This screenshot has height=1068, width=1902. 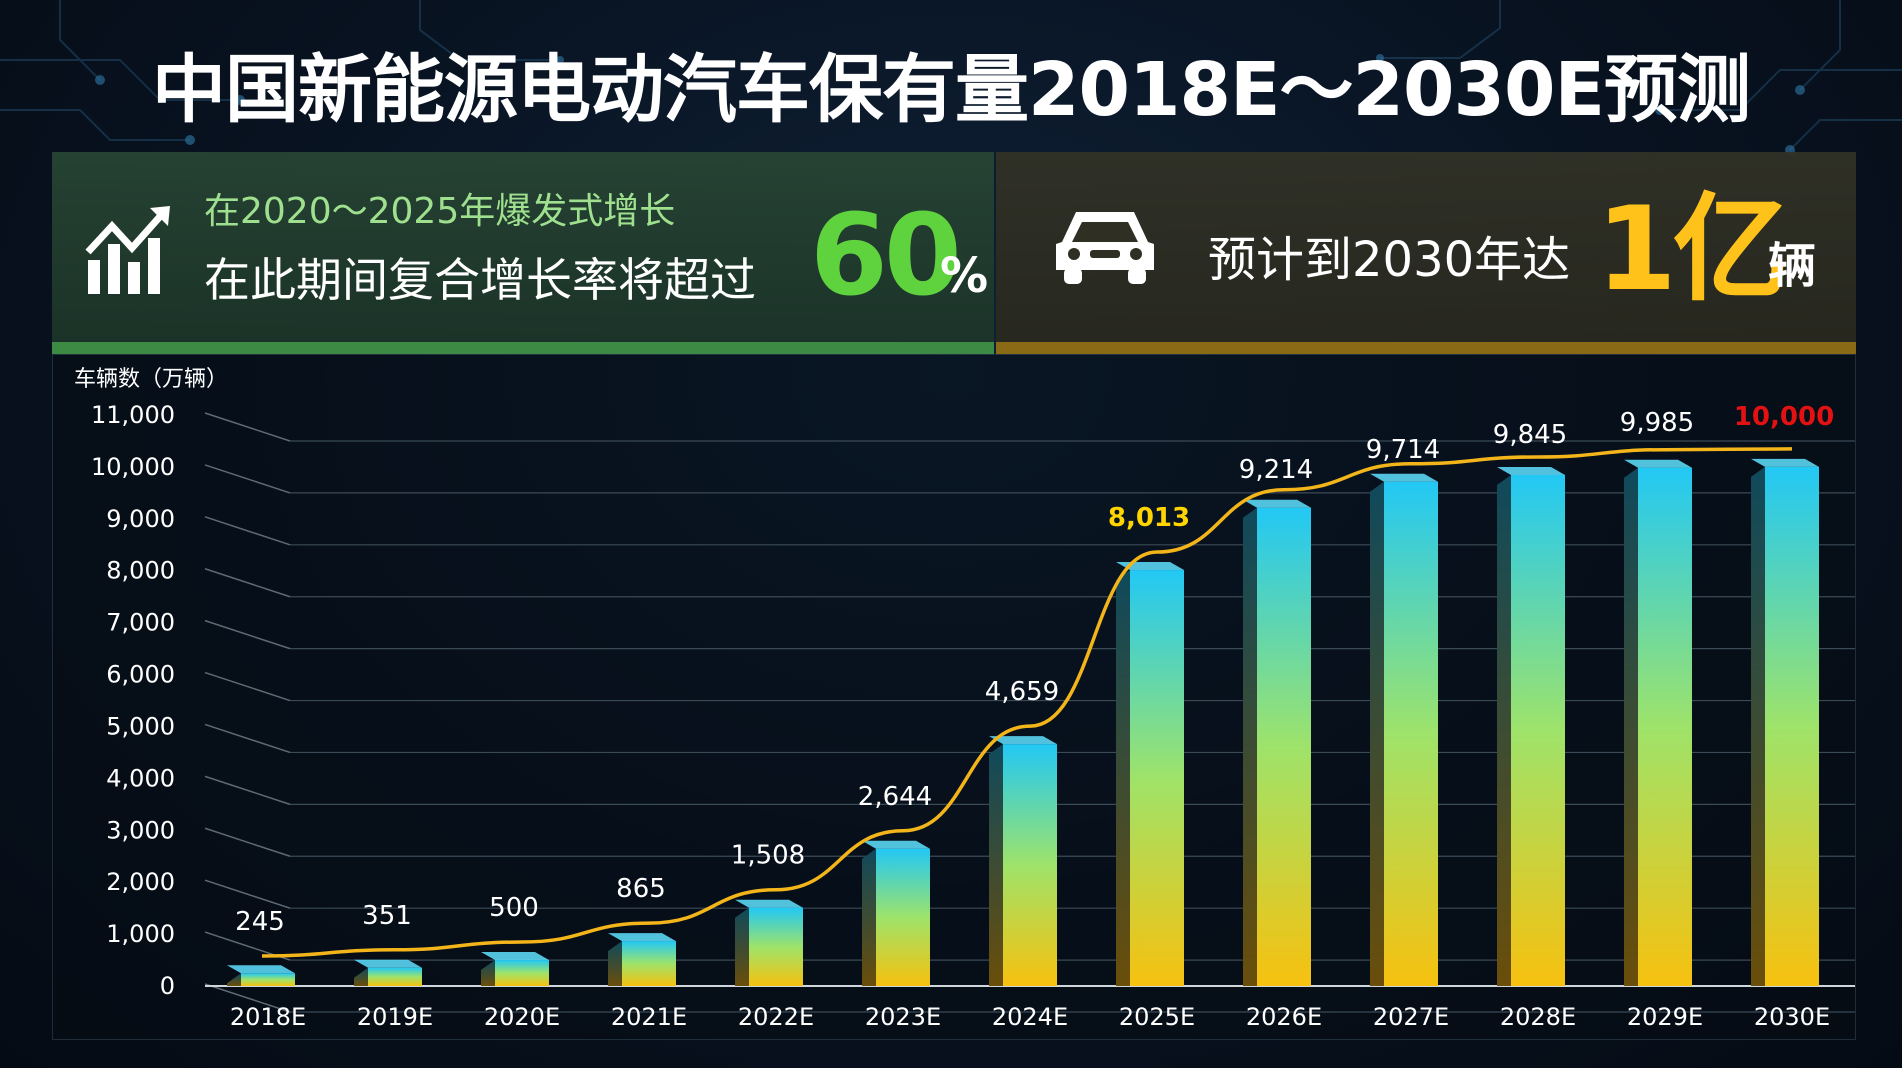 What do you see at coordinates (1657, 423) in the screenshot?
I see `data-label: 9,985` at bounding box center [1657, 423].